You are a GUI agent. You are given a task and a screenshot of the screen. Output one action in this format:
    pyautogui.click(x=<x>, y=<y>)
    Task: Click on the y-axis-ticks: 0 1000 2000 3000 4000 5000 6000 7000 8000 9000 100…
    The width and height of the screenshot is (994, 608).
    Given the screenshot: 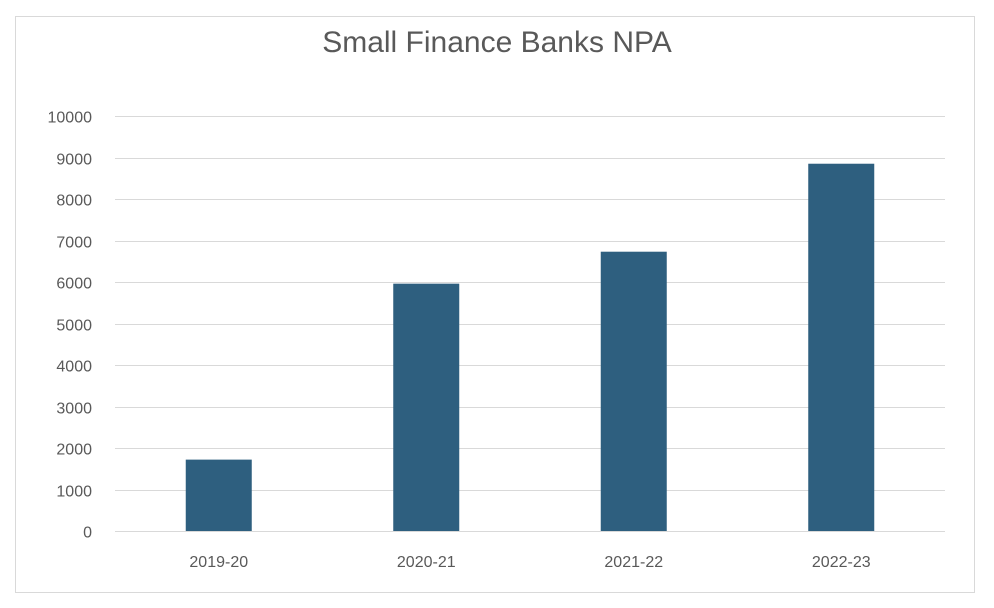 What is the action you would take?
    pyautogui.click(x=70, y=326)
    